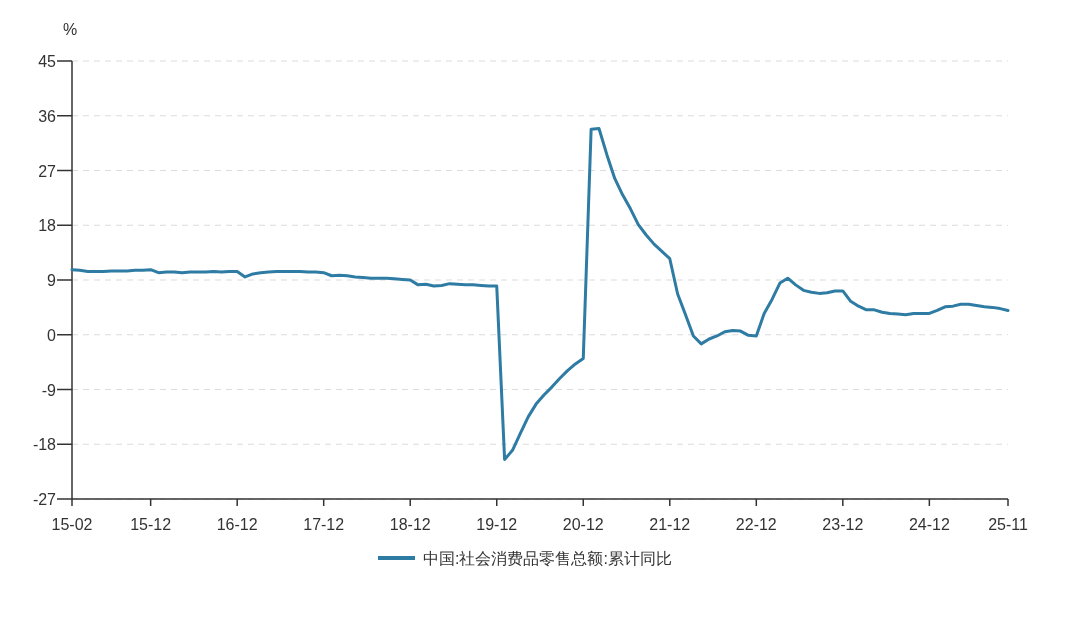 The image size is (1080, 629). Describe the element at coordinates (1008, 524) in the screenshot. I see `xtick: 25-11` at that location.